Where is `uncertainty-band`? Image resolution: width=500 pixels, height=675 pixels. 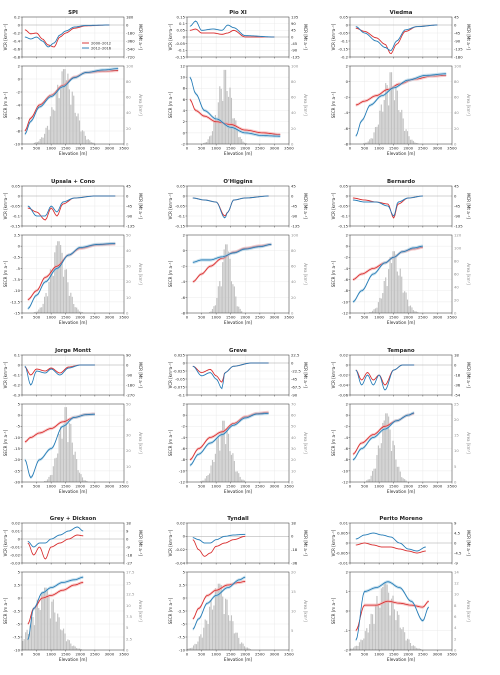 uncertainty-band is located at coordinates (219, 600).